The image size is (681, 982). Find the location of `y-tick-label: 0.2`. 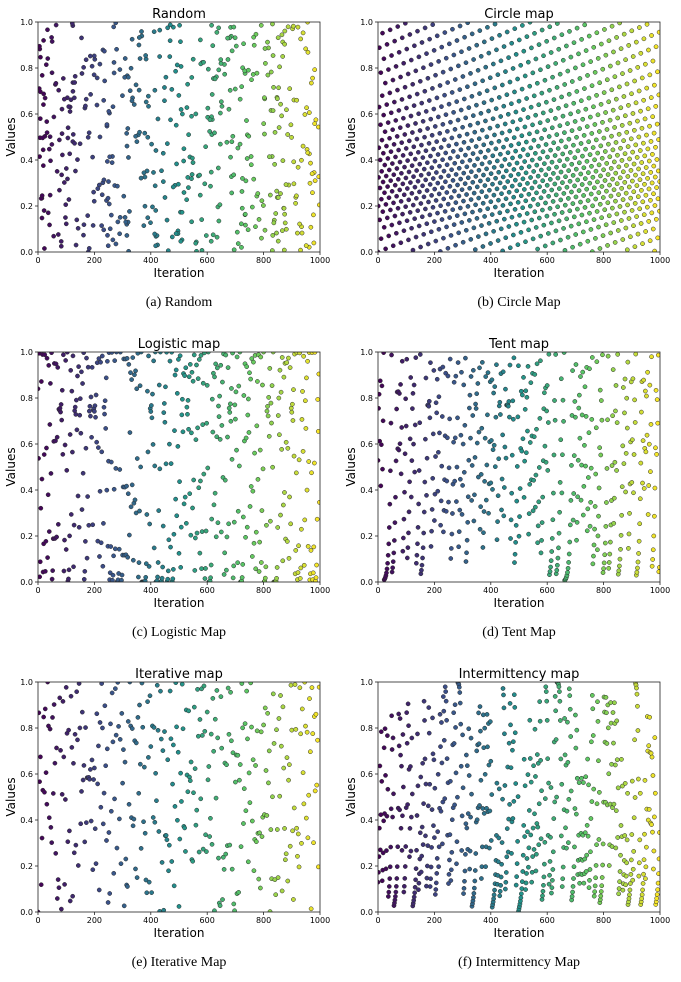

y-tick-label: 0.2 is located at coordinates (26, 536).